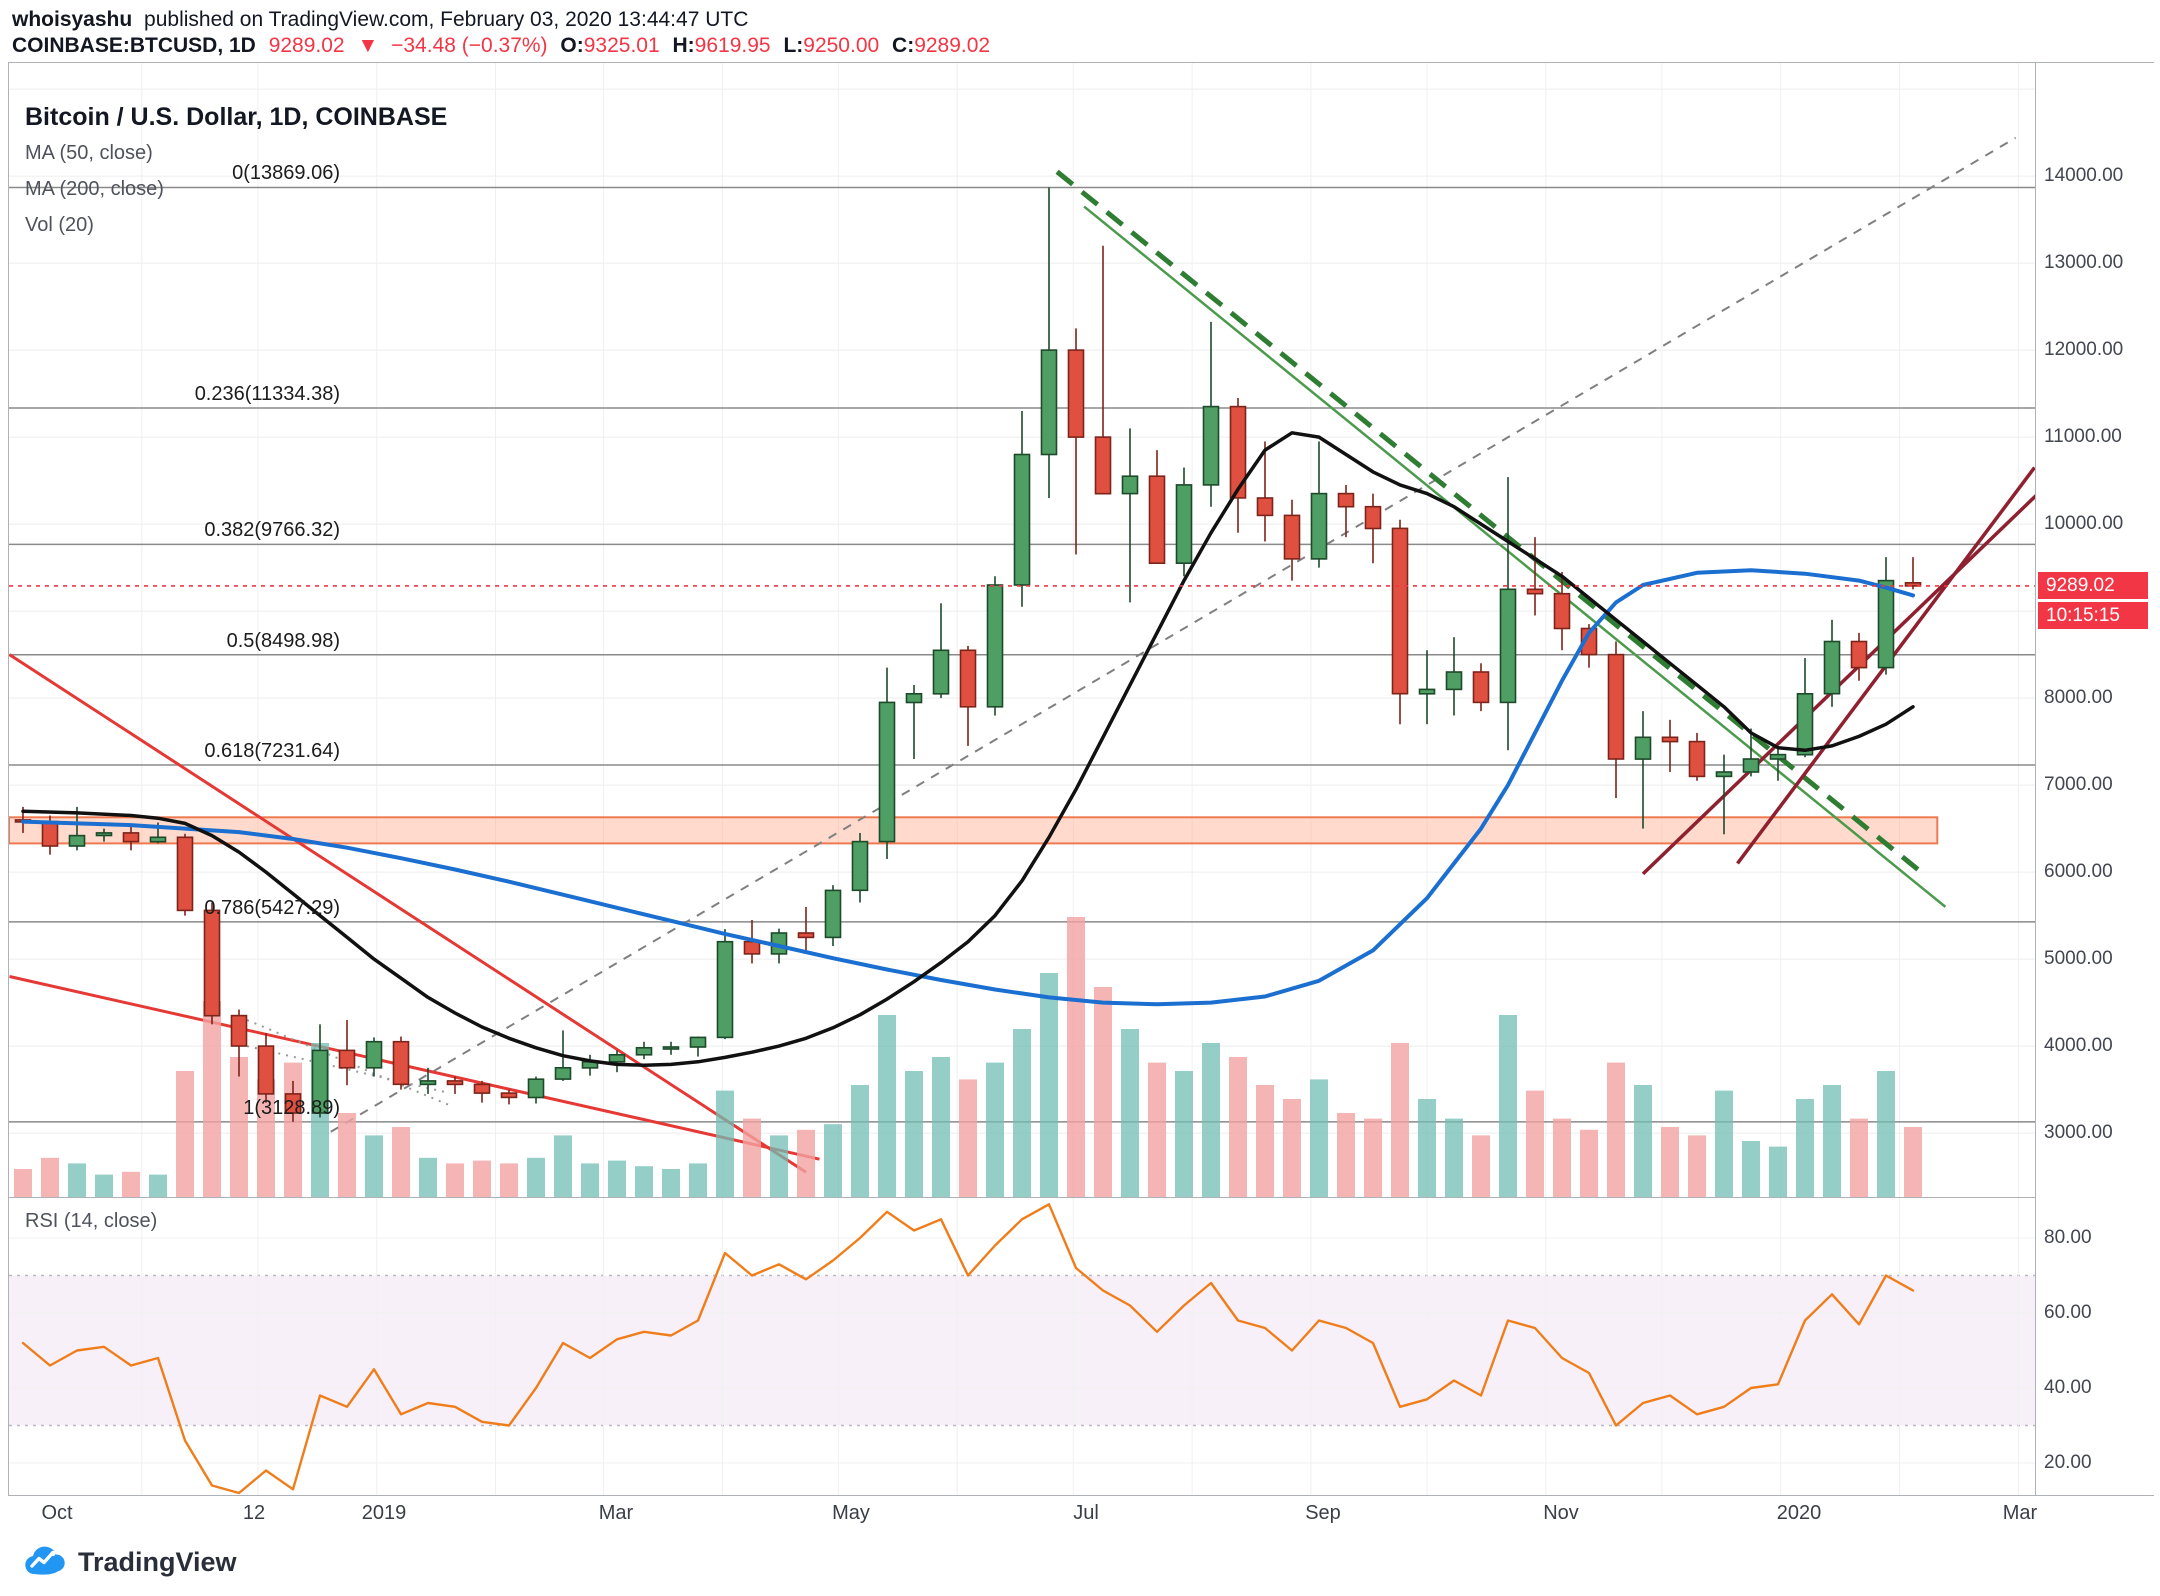 The image size is (2160, 1596). I want to click on price-tick: 14000.00, so click(2084, 175).